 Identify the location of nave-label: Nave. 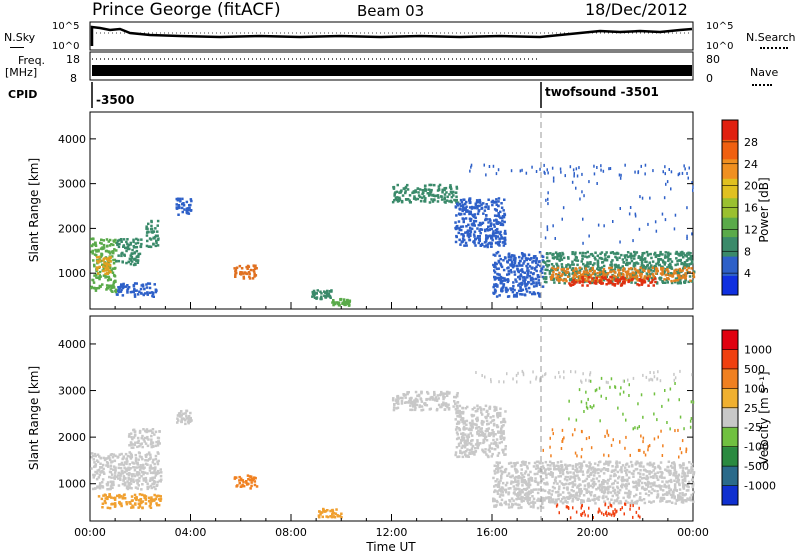
(764, 72).